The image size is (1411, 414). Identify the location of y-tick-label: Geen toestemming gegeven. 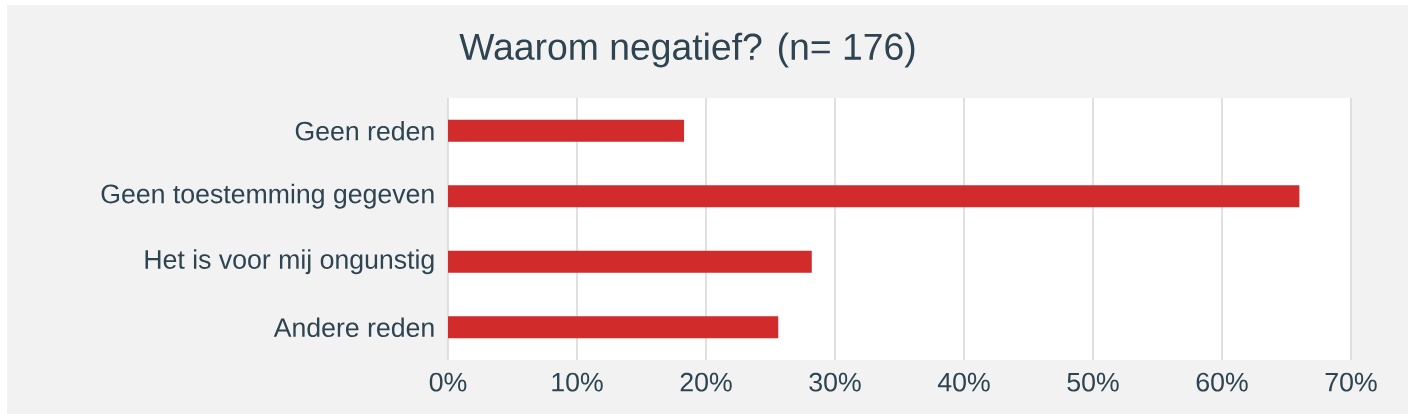
(267, 196).